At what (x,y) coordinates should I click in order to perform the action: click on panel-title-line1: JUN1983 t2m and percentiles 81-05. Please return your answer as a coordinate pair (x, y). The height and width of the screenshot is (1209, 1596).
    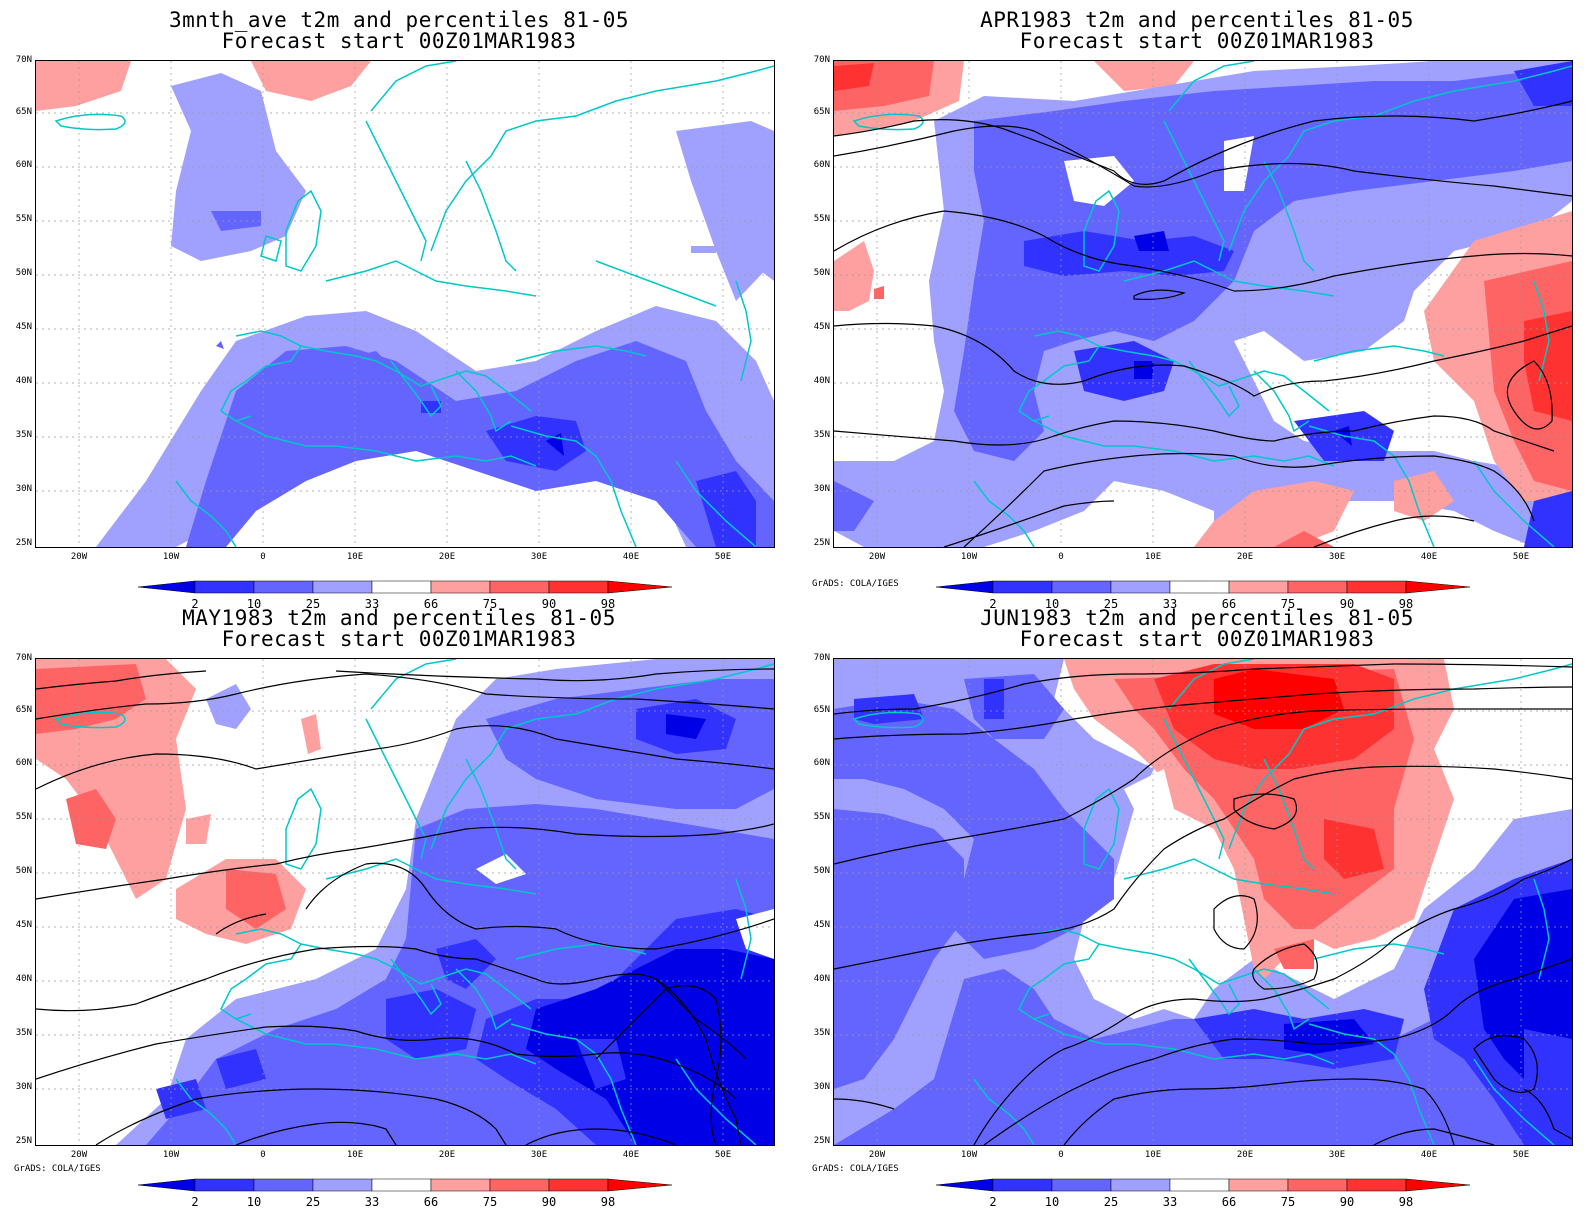
    Looking at the image, I should click on (1197, 618).